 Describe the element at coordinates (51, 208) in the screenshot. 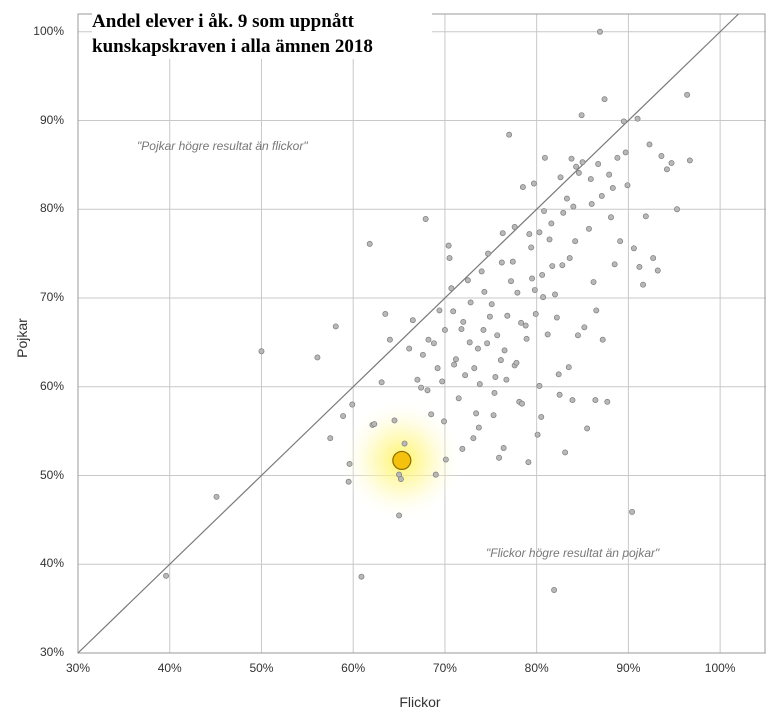

I see `y-tick-label: 80%` at that location.